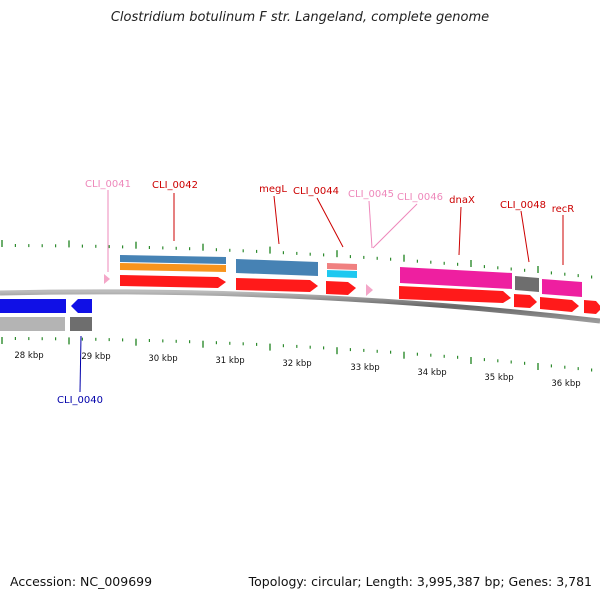 This screenshot has width=600, height=600. What do you see at coordinates (277, 267) in the screenshot?
I see `gene-megl-blue` at bounding box center [277, 267].